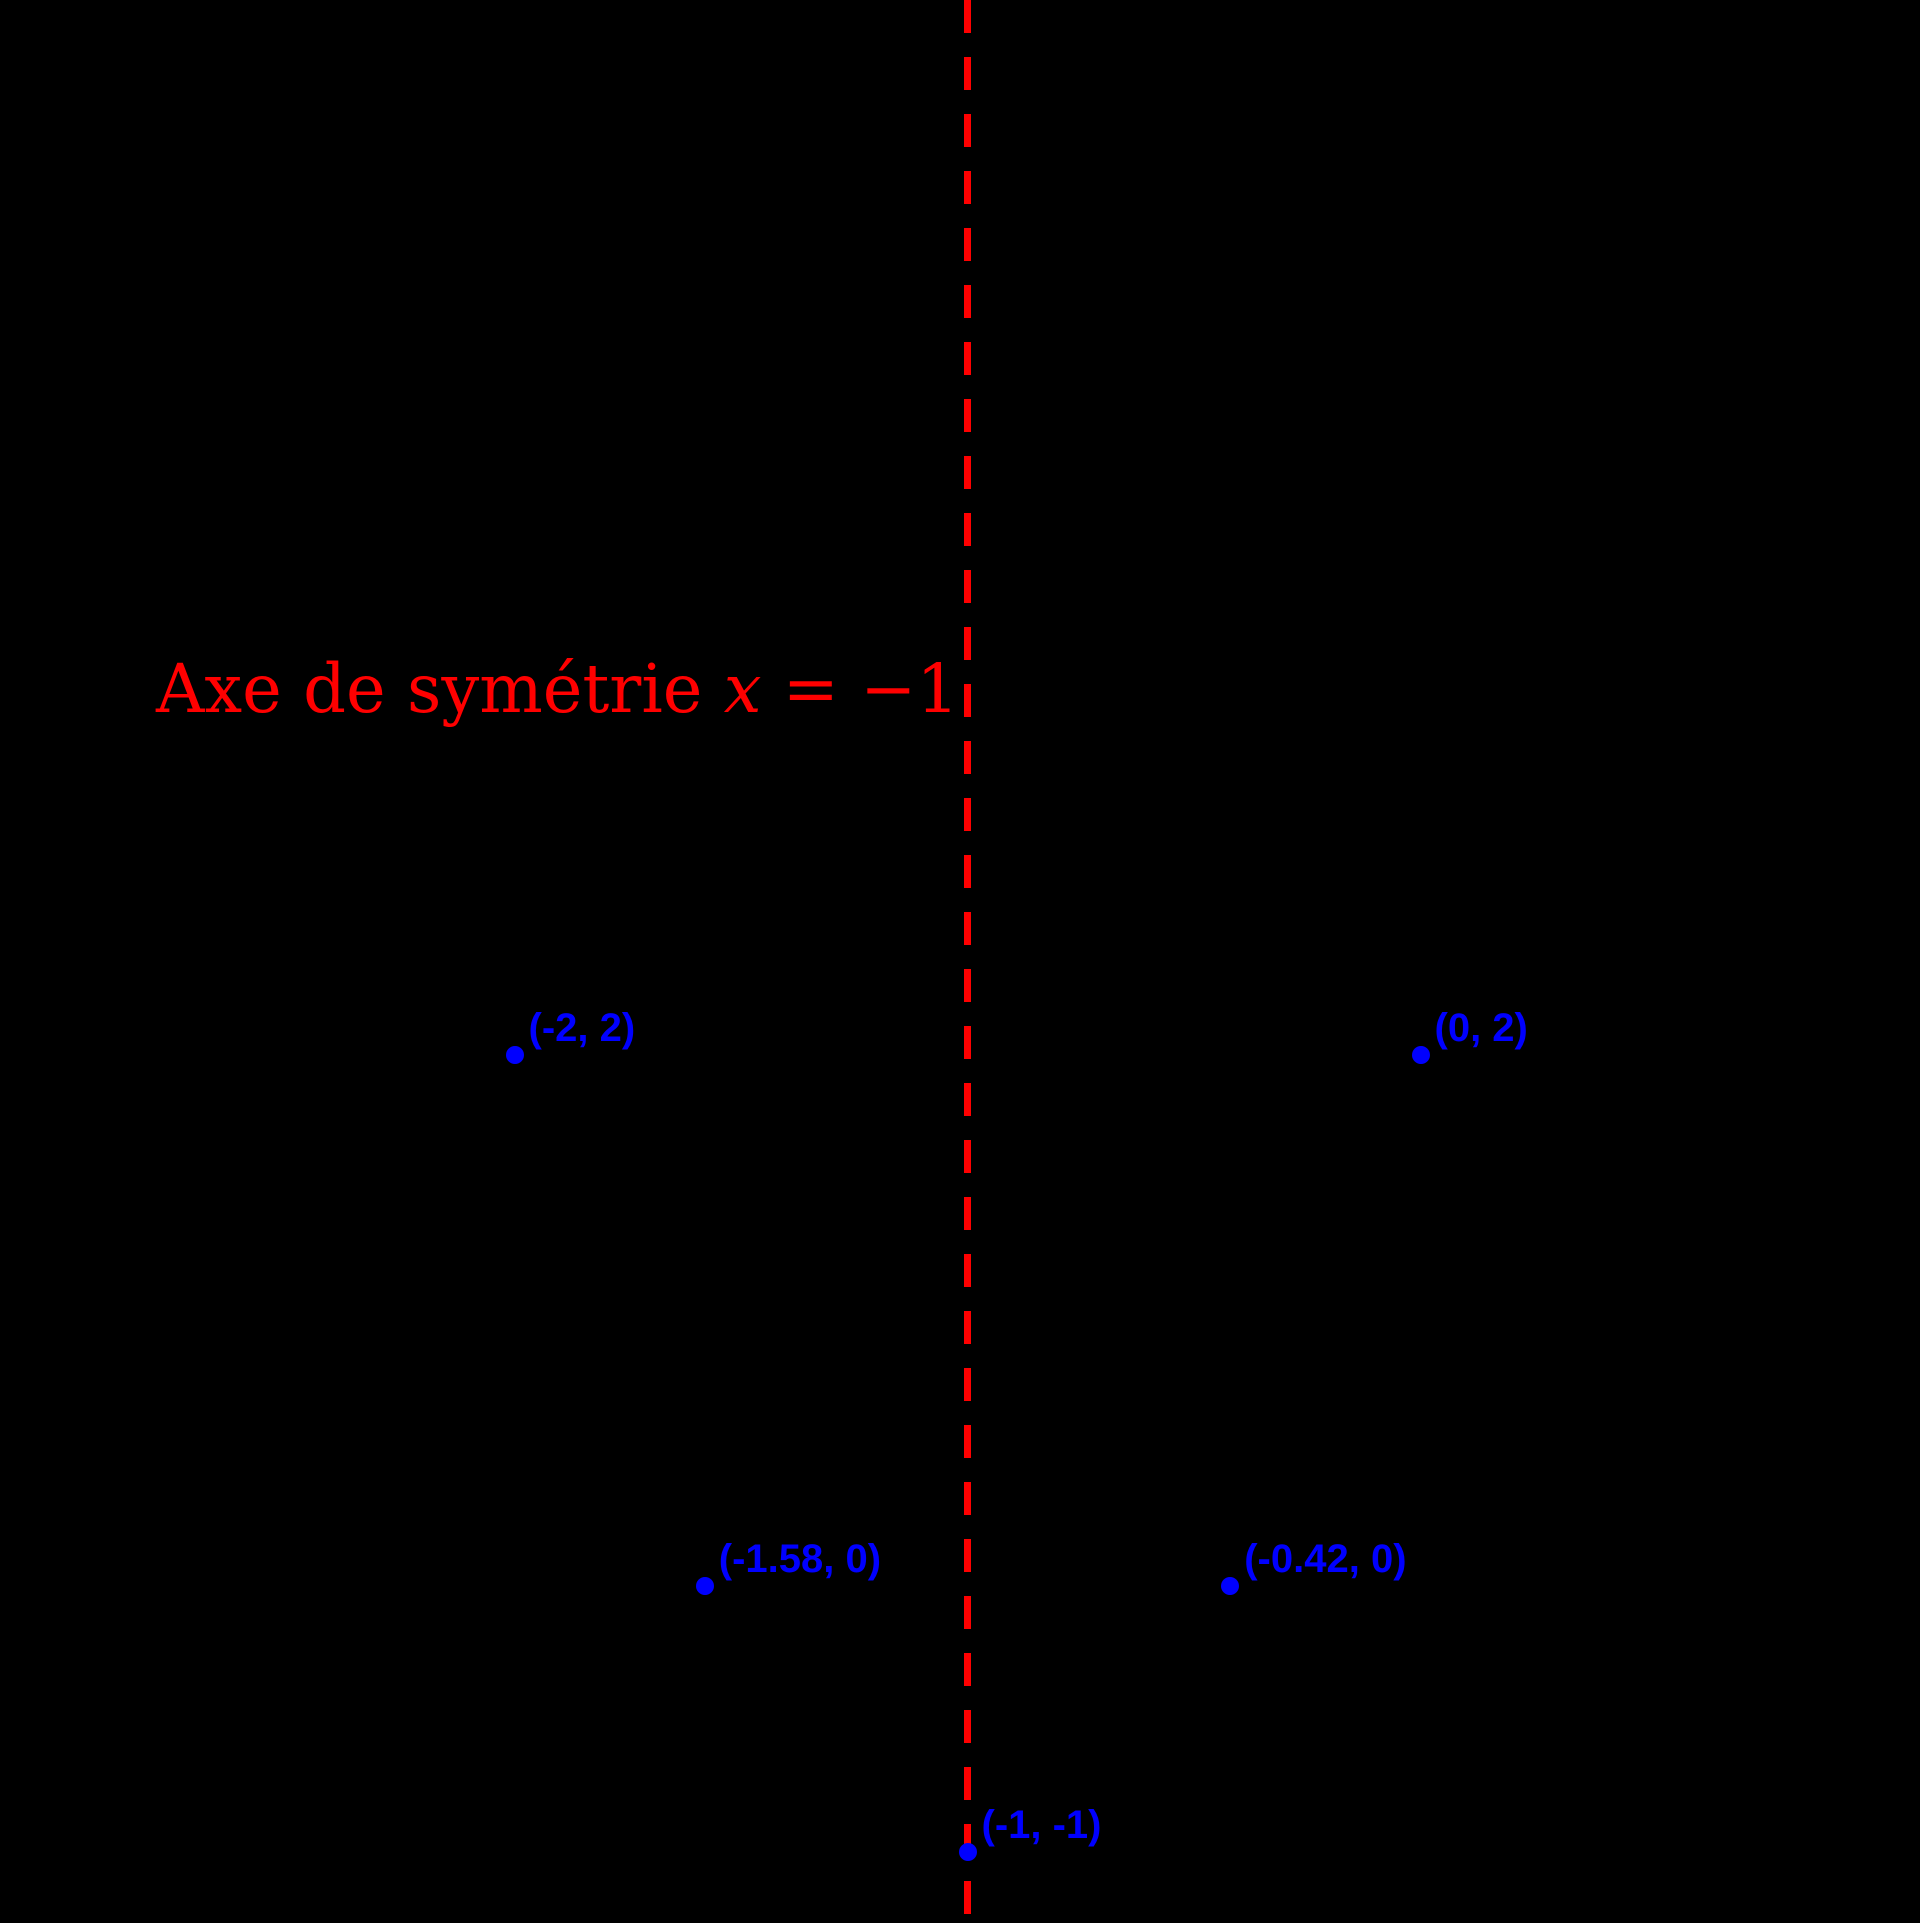 The image size is (1920, 1923). Describe the element at coordinates (440, 689) in the screenshot. I see `axis-label-prefix: Axe de symétrie` at that location.